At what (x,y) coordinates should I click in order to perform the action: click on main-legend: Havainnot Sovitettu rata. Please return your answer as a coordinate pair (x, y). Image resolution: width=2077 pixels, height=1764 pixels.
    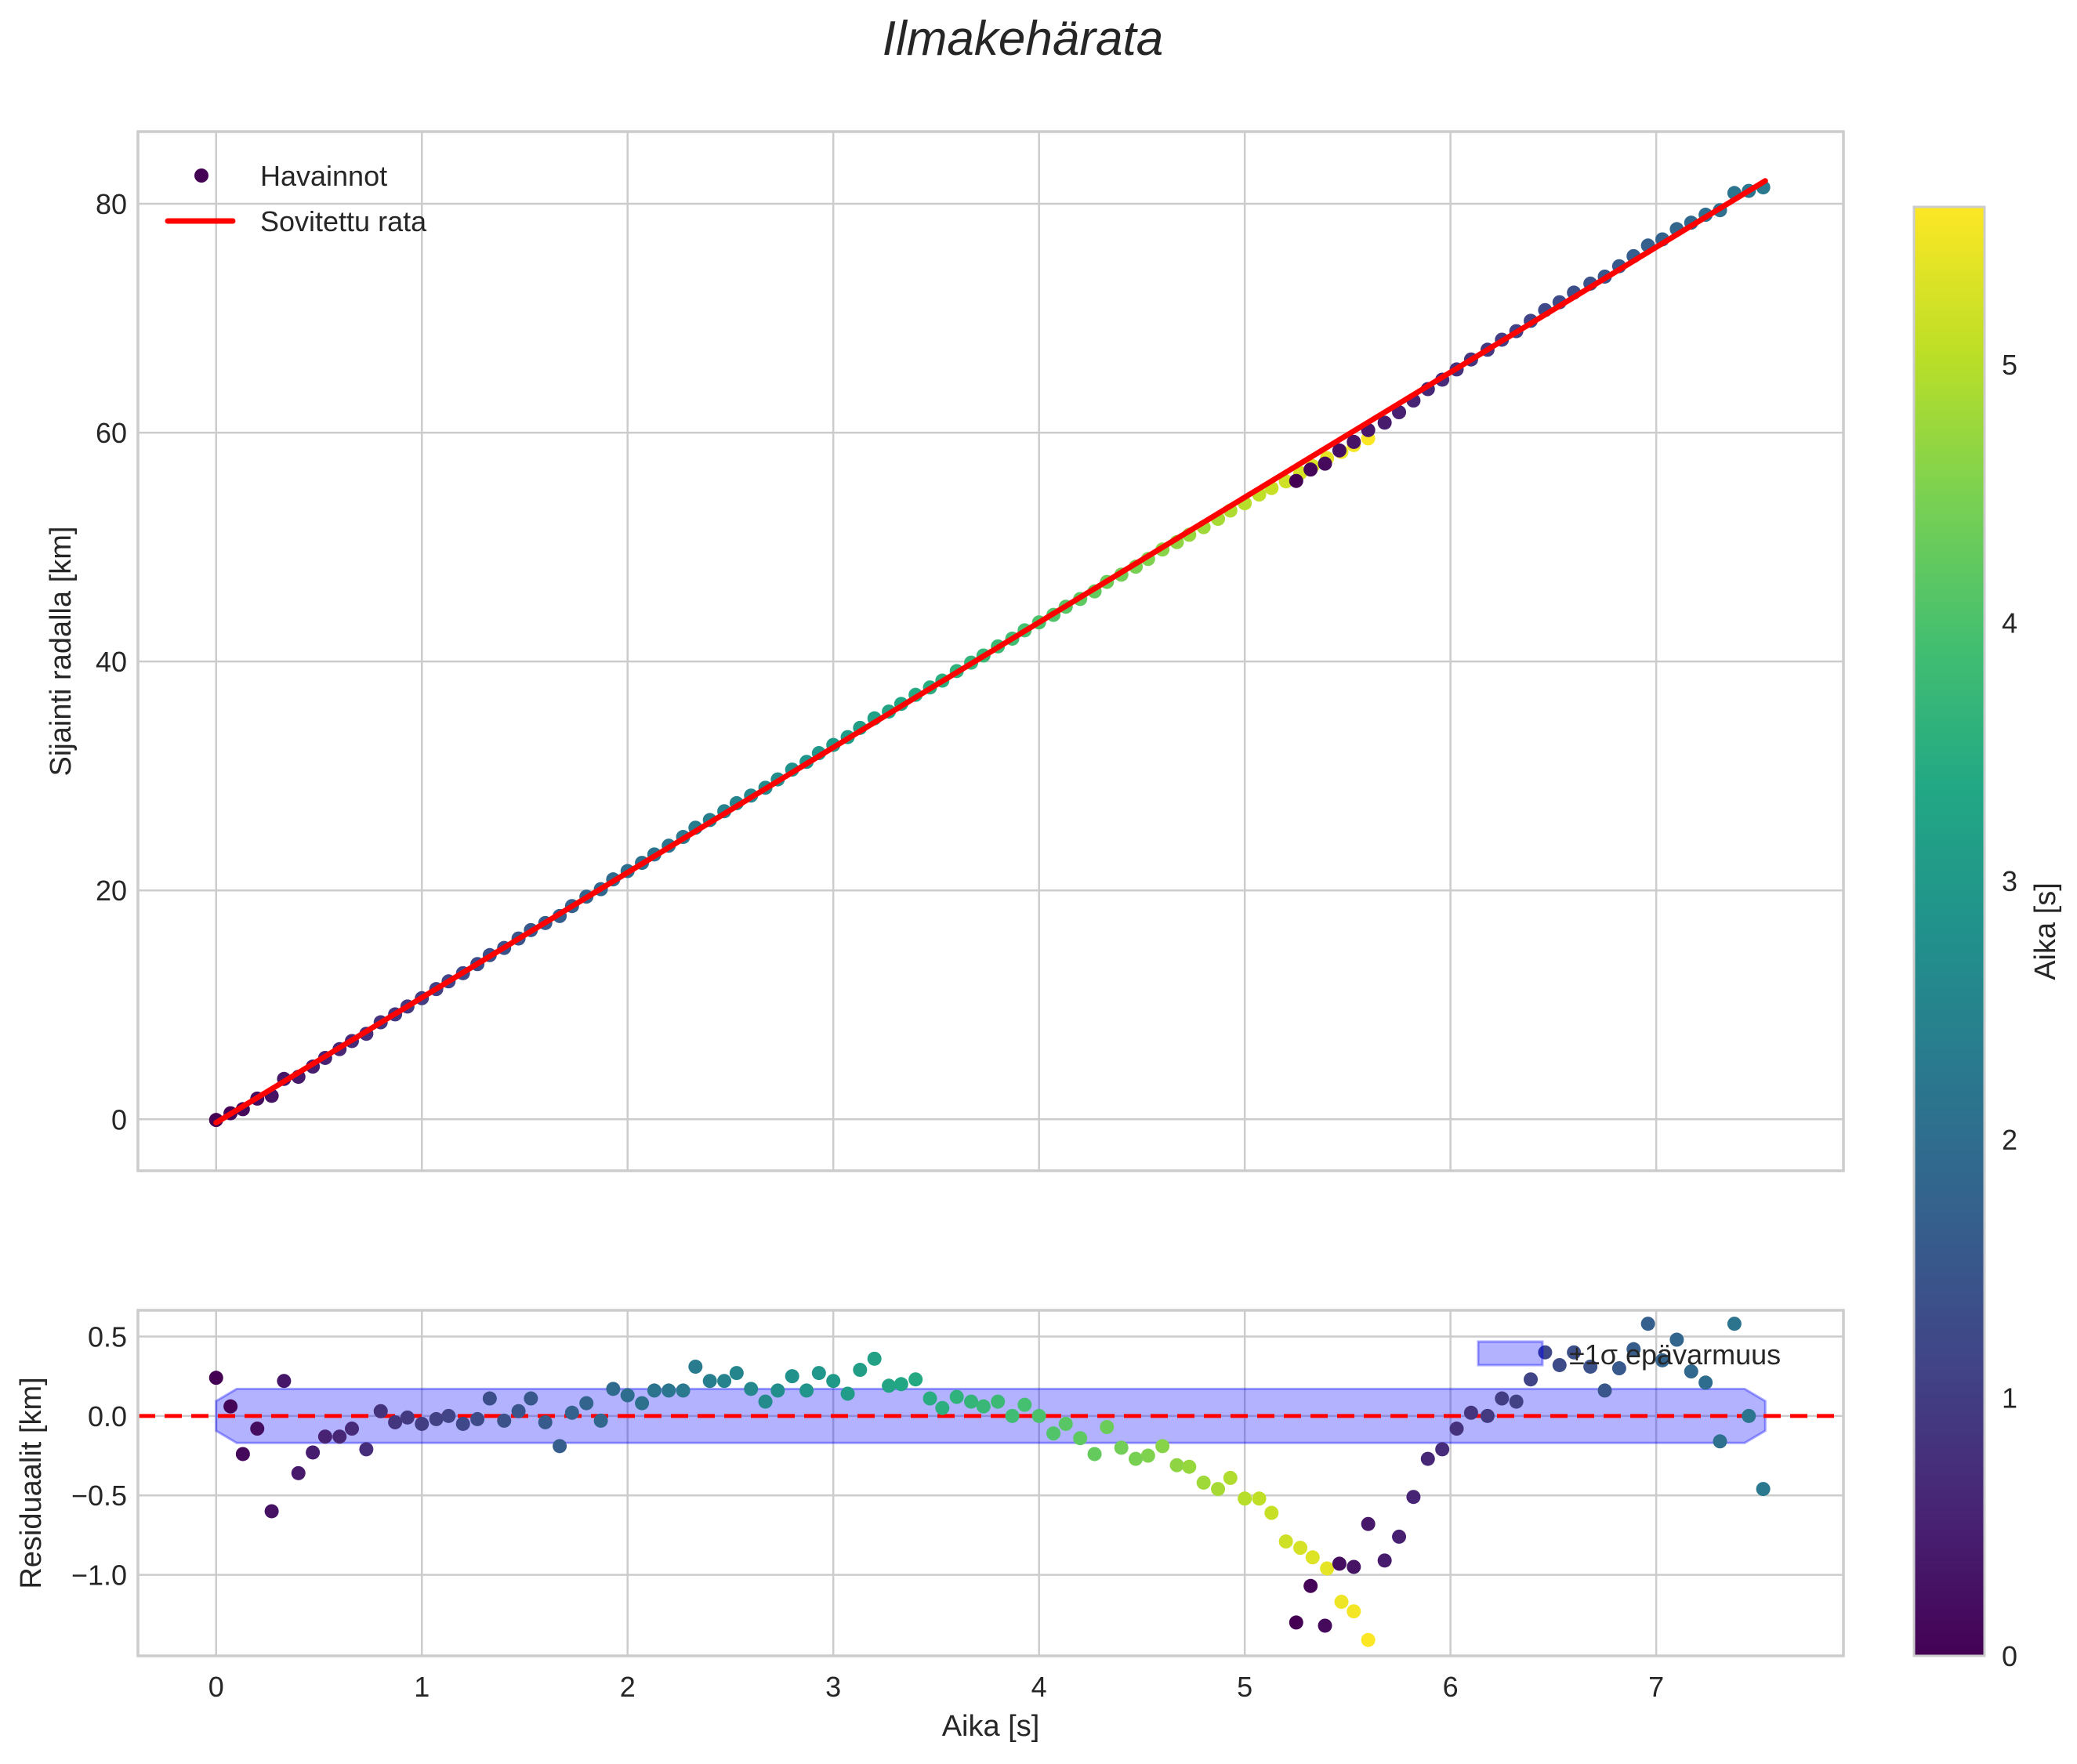
    Looking at the image, I should click on (296, 199).